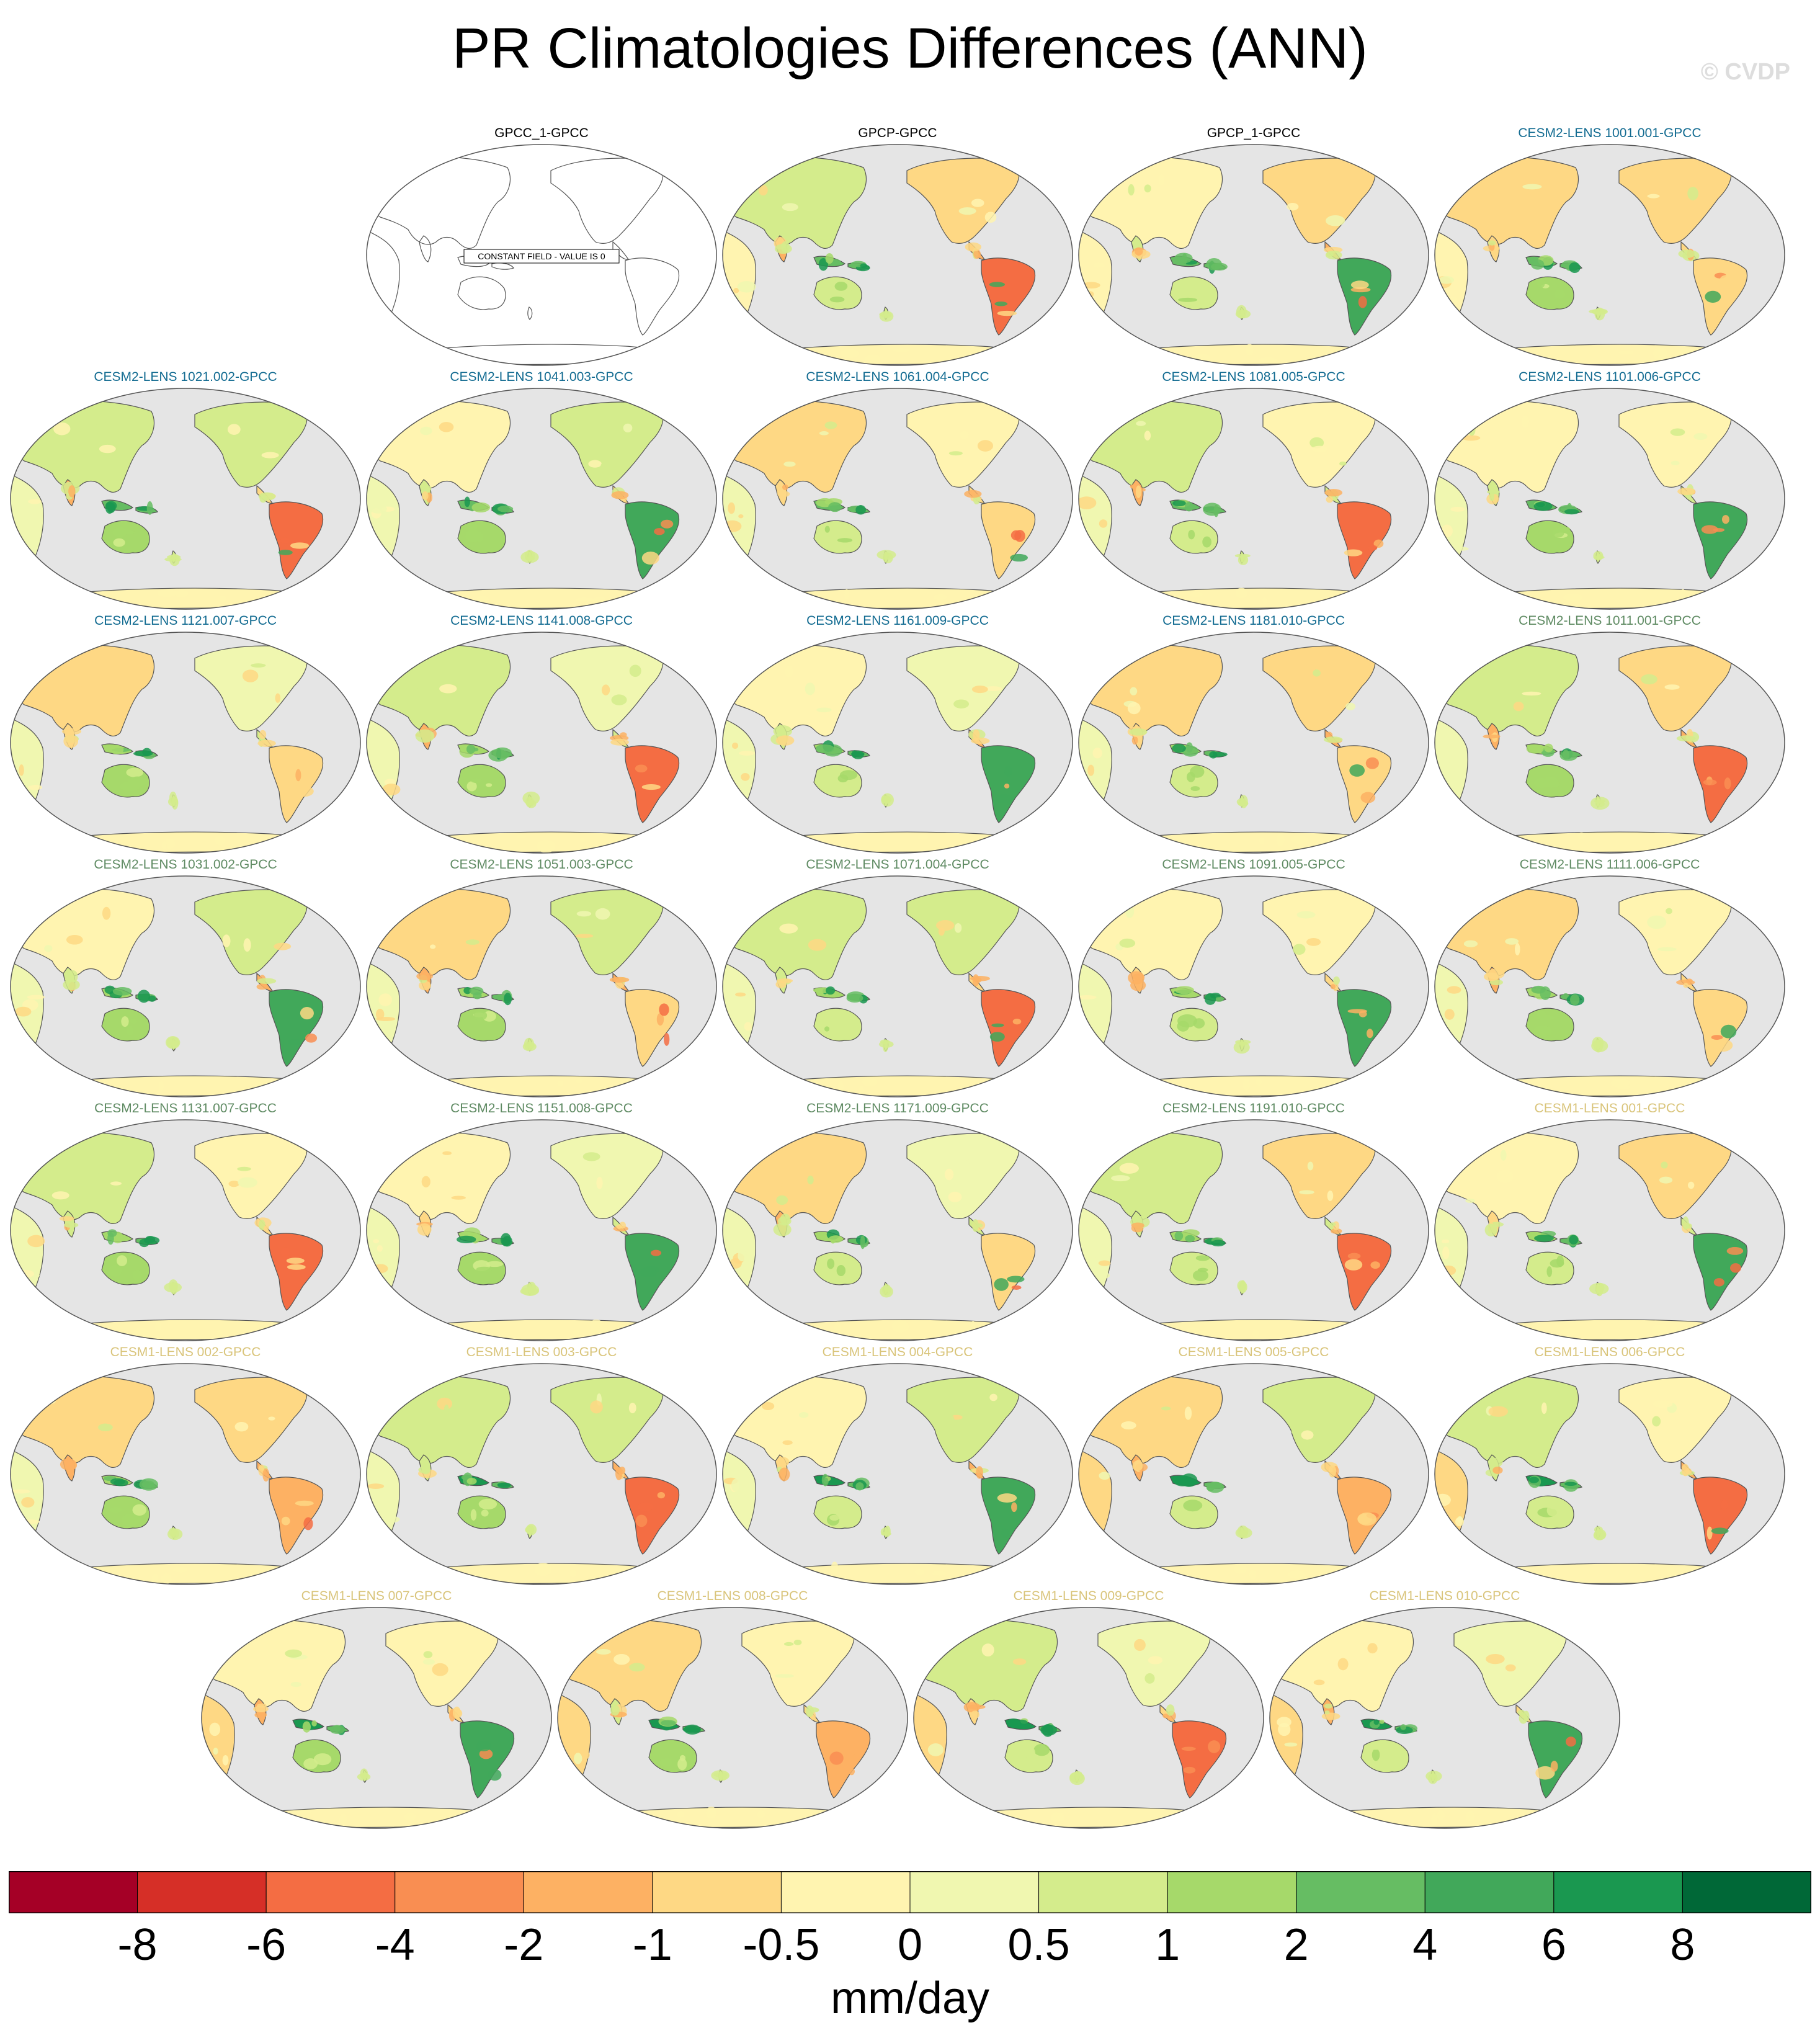  What do you see at coordinates (541, 256) in the screenshot?
I see `constant-field-box` at bounding box center [541, 256].